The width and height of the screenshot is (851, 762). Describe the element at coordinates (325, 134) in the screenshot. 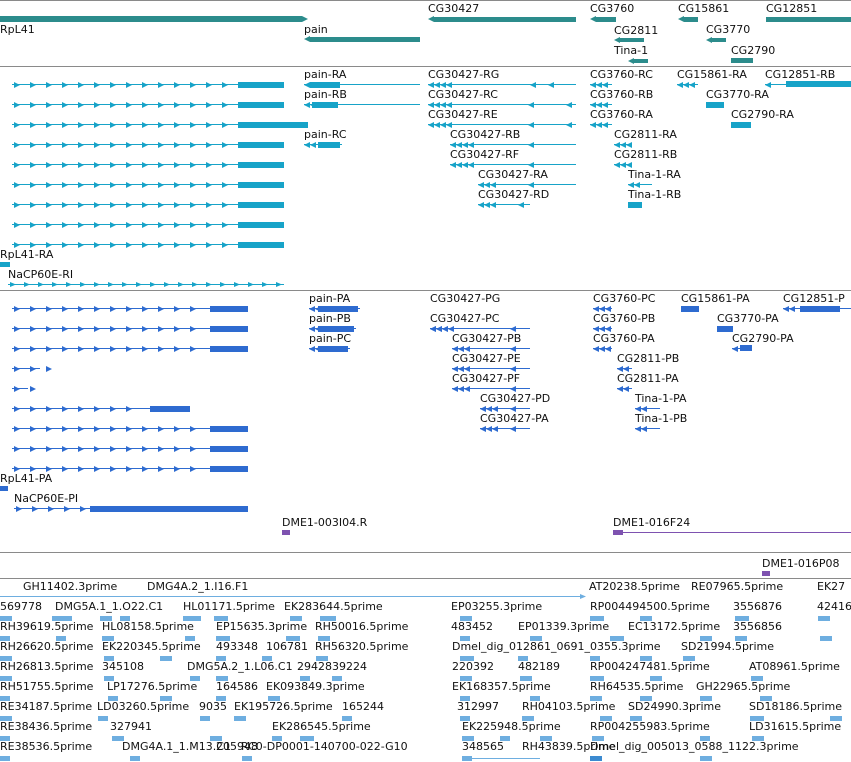

I see `transcript-label: pain-RC` at that location.